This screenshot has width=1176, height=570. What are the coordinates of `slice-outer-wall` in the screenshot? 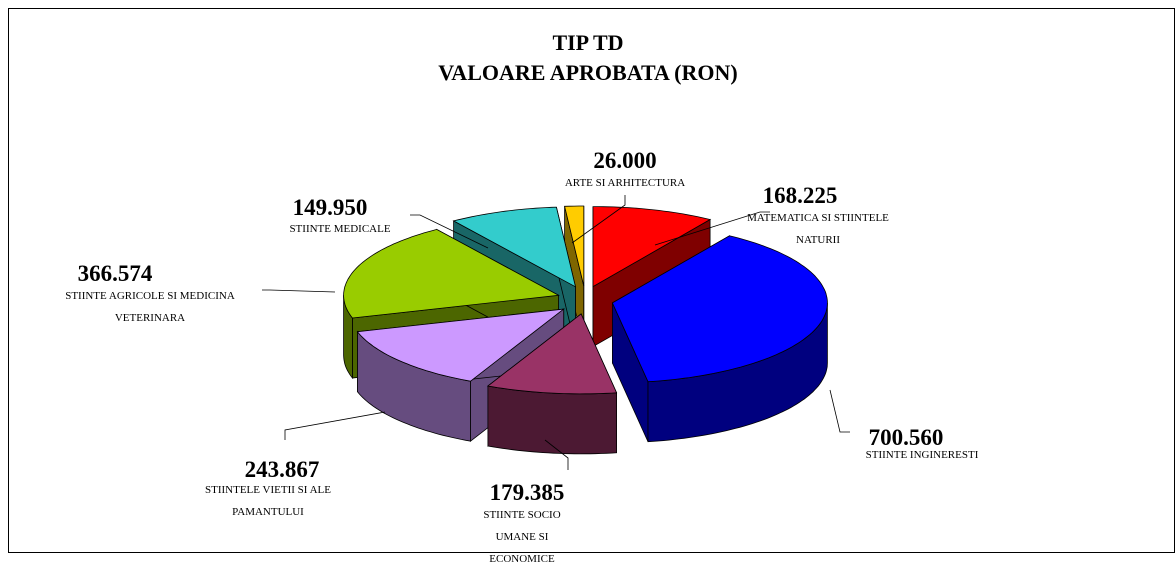 It's located at (552, 420).